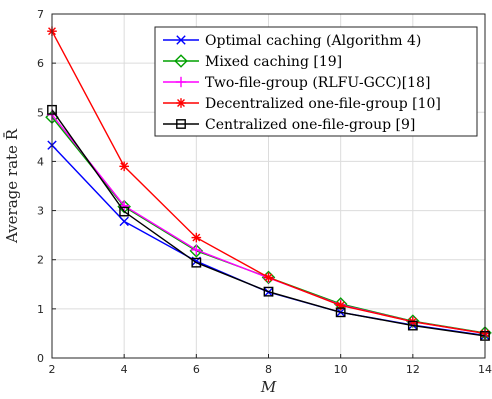  Describe the element at coordinates (268, 369) in the screenshot. I see `x-tick-label: 8` at that location.